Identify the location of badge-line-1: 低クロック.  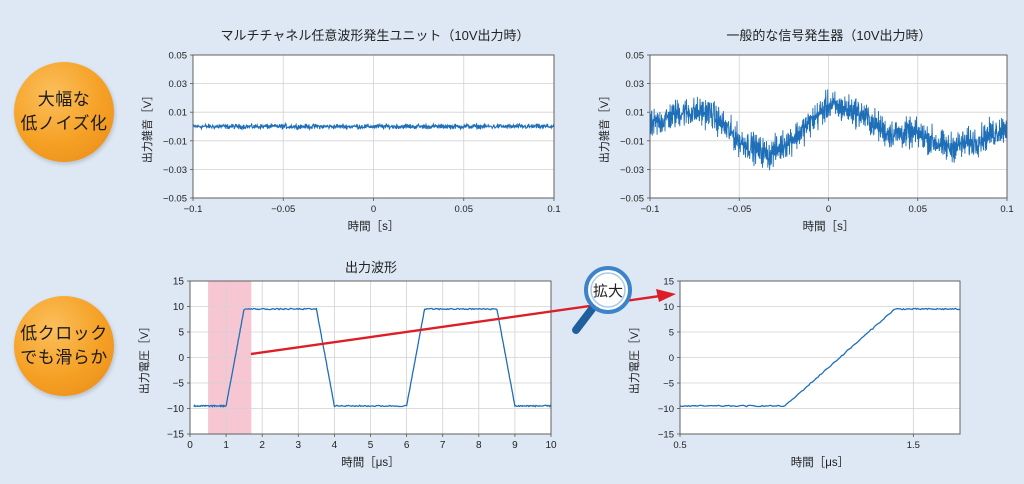
(64, 333).